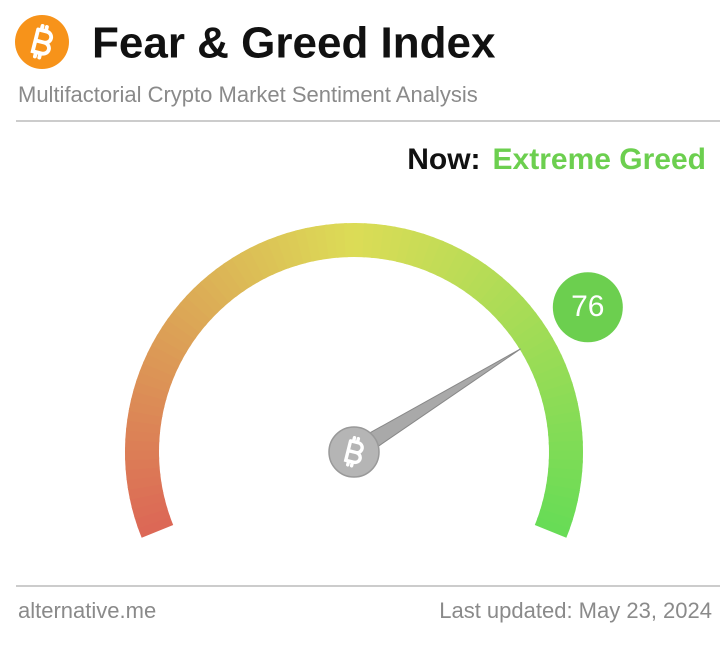 This screenshot has height=647, width=728. I want to click on now-label: Now:, so click(443, 159).